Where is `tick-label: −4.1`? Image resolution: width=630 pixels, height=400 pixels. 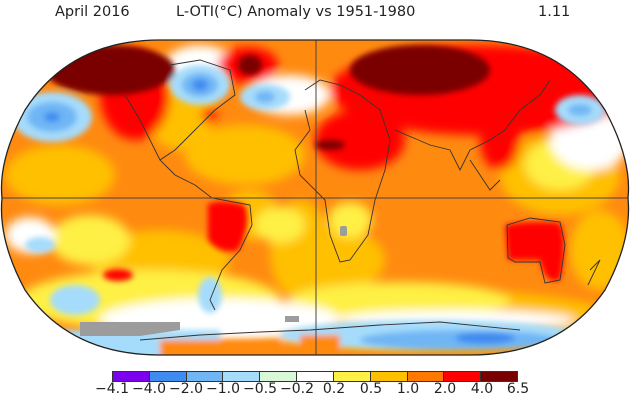 tick-label: −4.1 is located at coordinates (112, 389).